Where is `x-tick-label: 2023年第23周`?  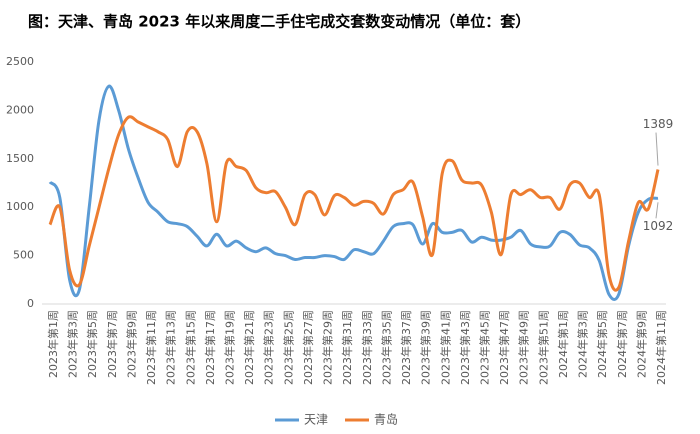 x-tick-label: 2023年第23周 is located at coordinates (269, 347).